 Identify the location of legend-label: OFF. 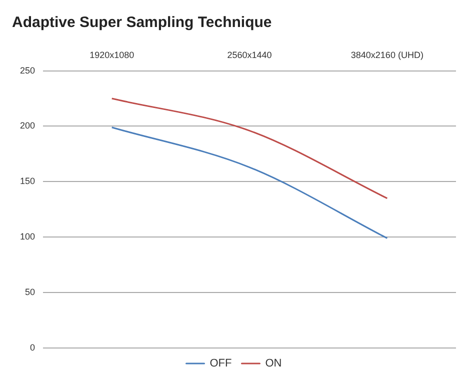
(221, 364).